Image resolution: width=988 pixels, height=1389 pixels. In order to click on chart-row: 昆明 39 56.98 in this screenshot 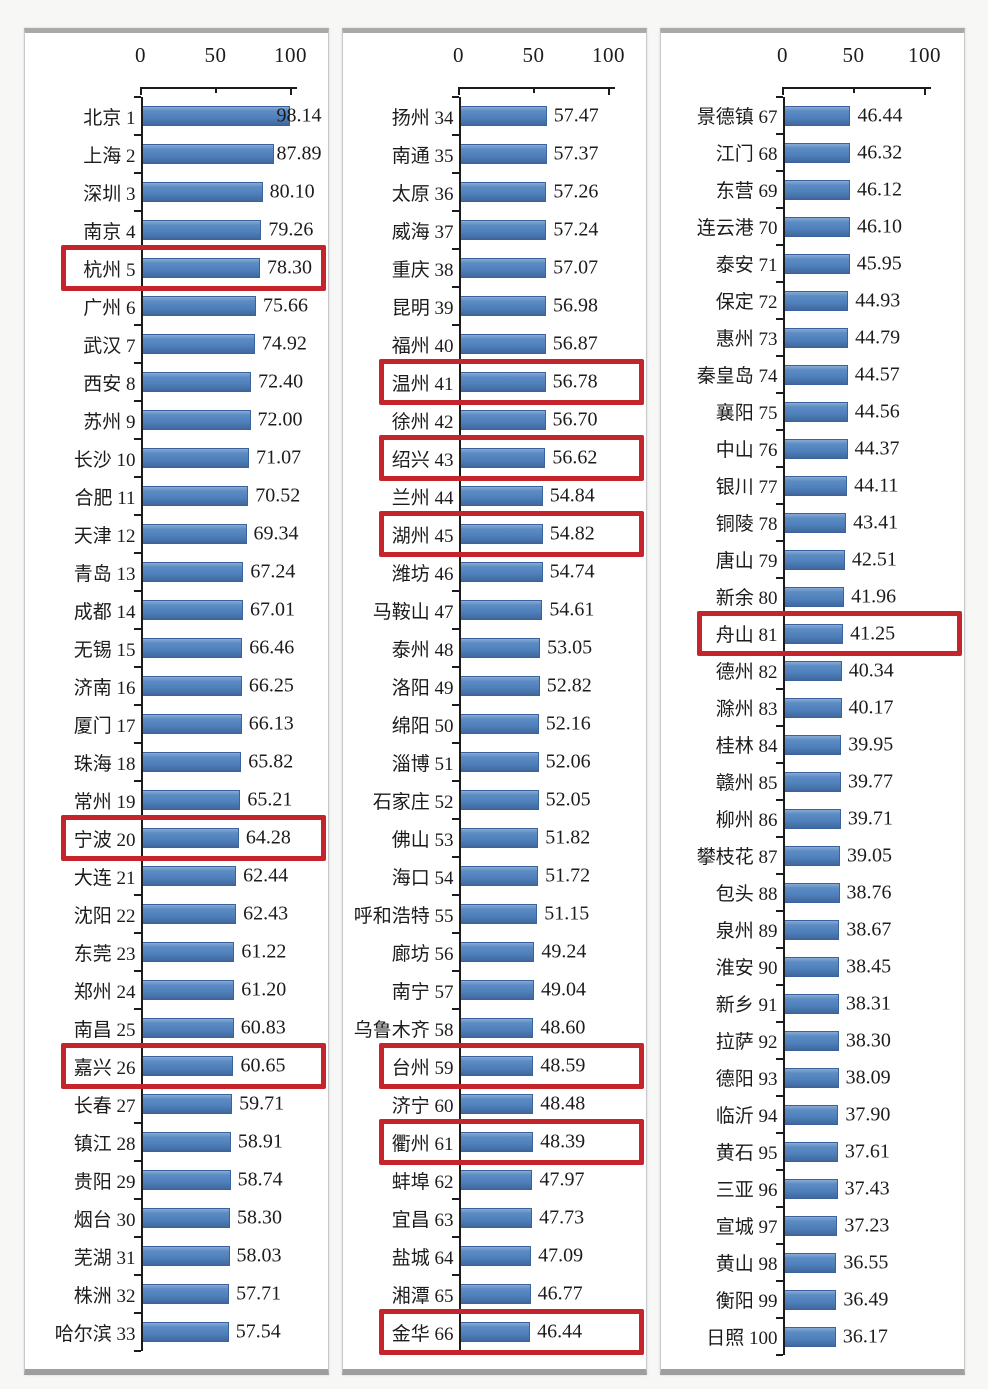, I will do `click(495, 305)`.